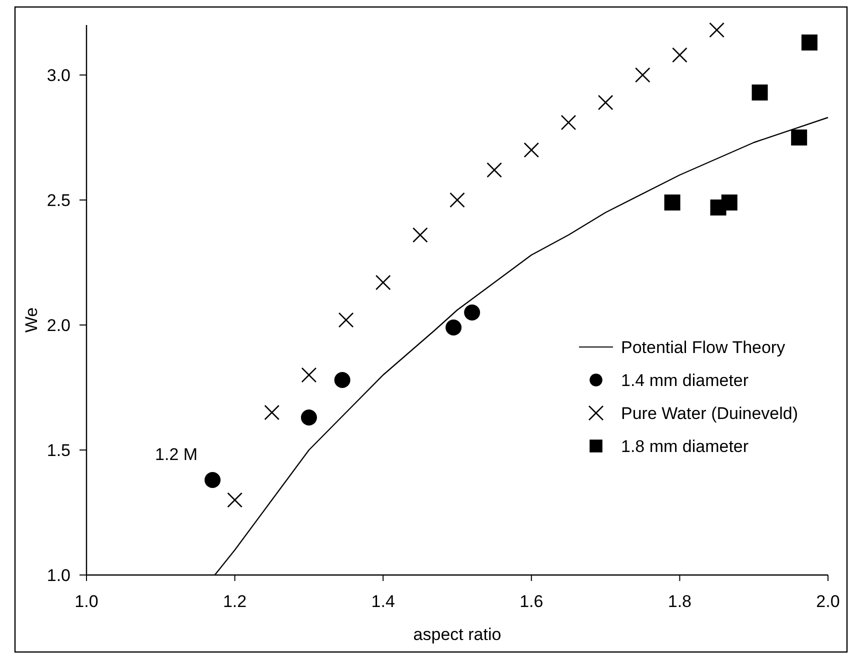 The height and width of the screenshot is (655, 850). I want to click on y-tick-label: 1.5, so click(58, 450).